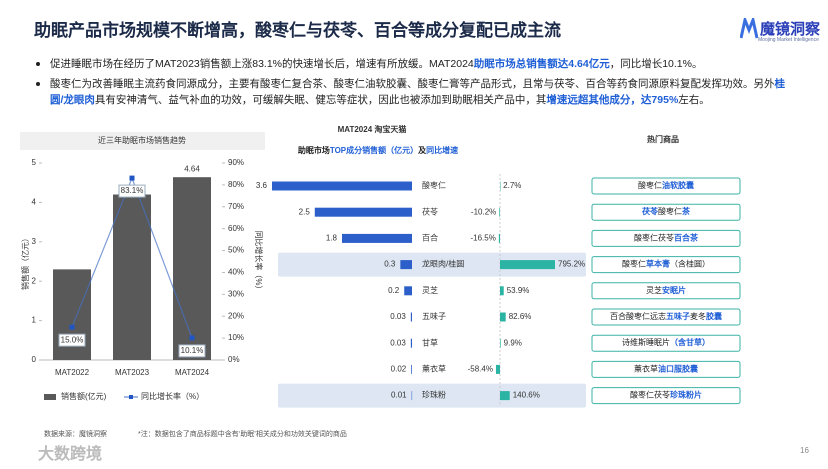 The width and height of the screenshot is (828, 469). Describe the element at coordinates (686, 211) in the screenshot. I see `product-run: 茶` at that location.